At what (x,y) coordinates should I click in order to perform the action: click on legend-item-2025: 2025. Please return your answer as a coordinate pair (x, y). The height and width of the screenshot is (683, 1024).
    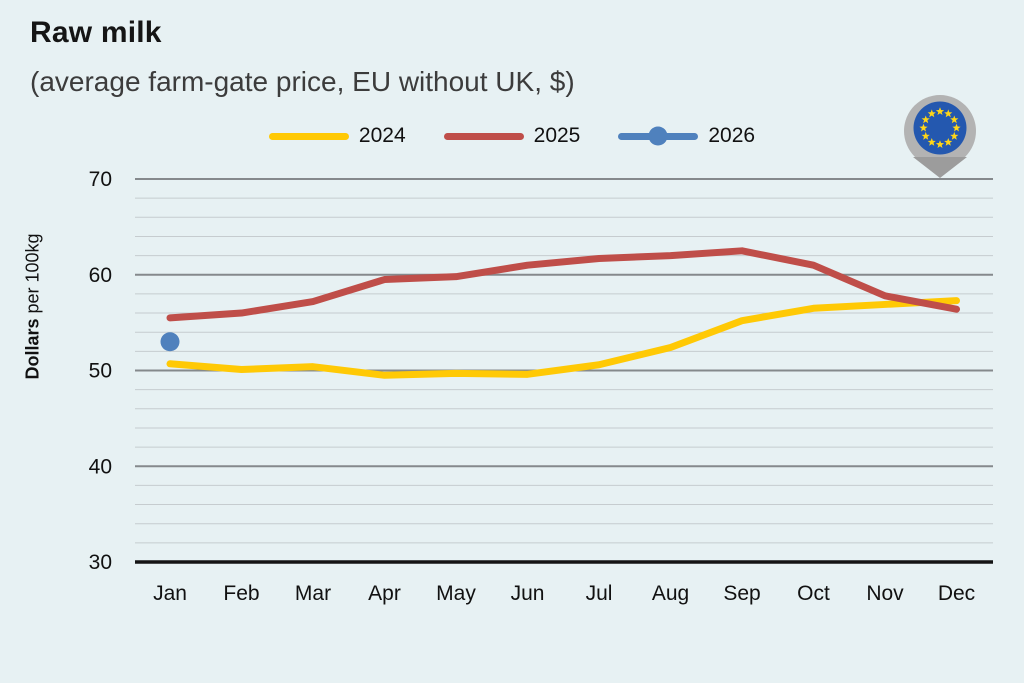
    Looking at the image, I should click on (512, 136).